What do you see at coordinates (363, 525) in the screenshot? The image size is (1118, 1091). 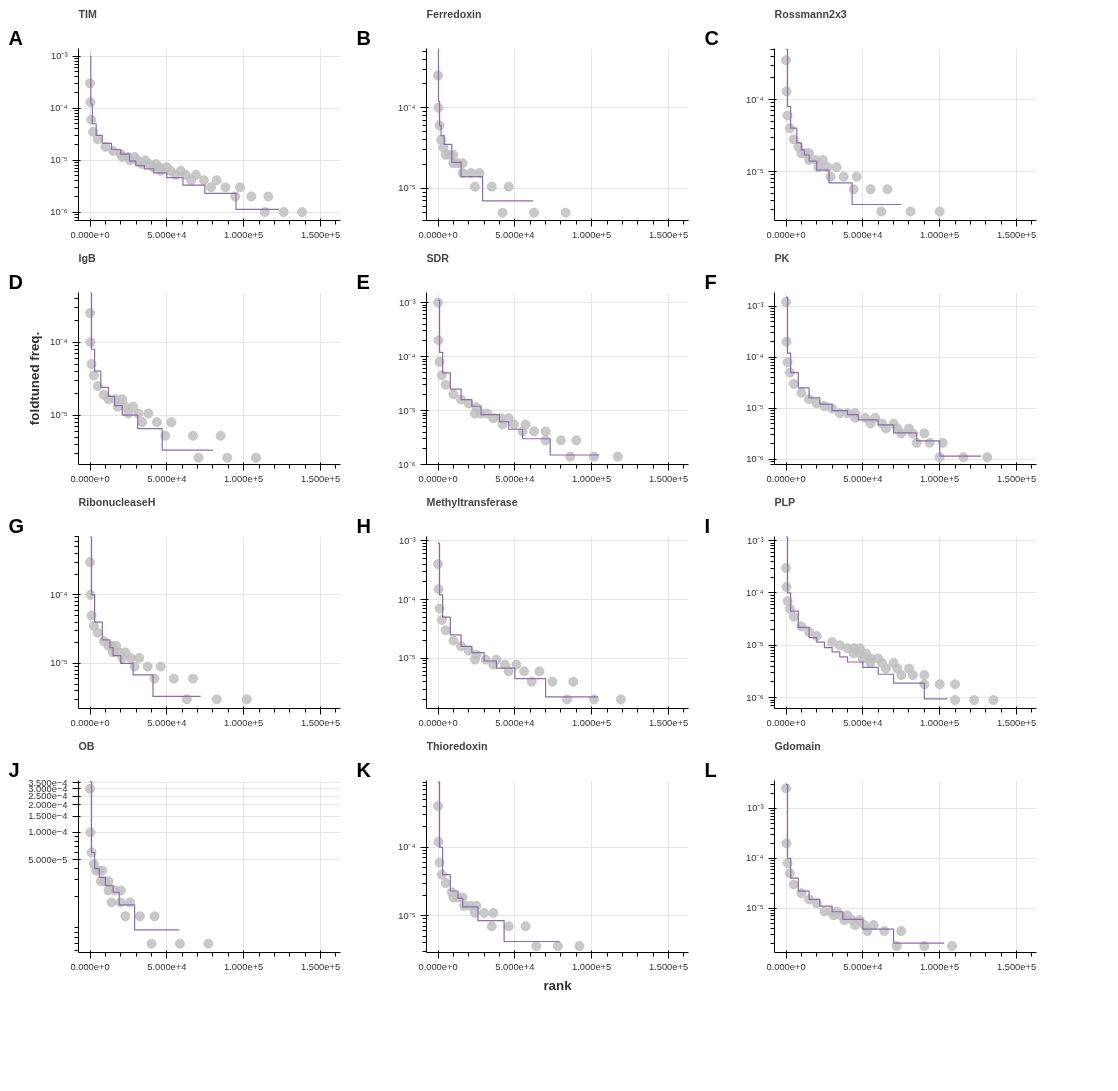 I see `text: H` at bounding box center [363, 525].